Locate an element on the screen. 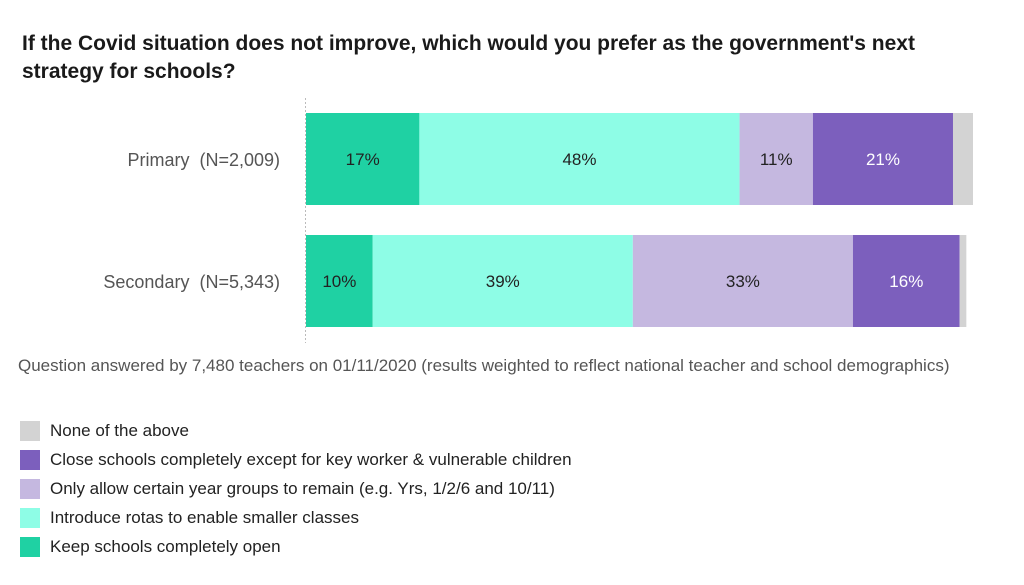  data-label: 48% is located at coordinates (579, 159).